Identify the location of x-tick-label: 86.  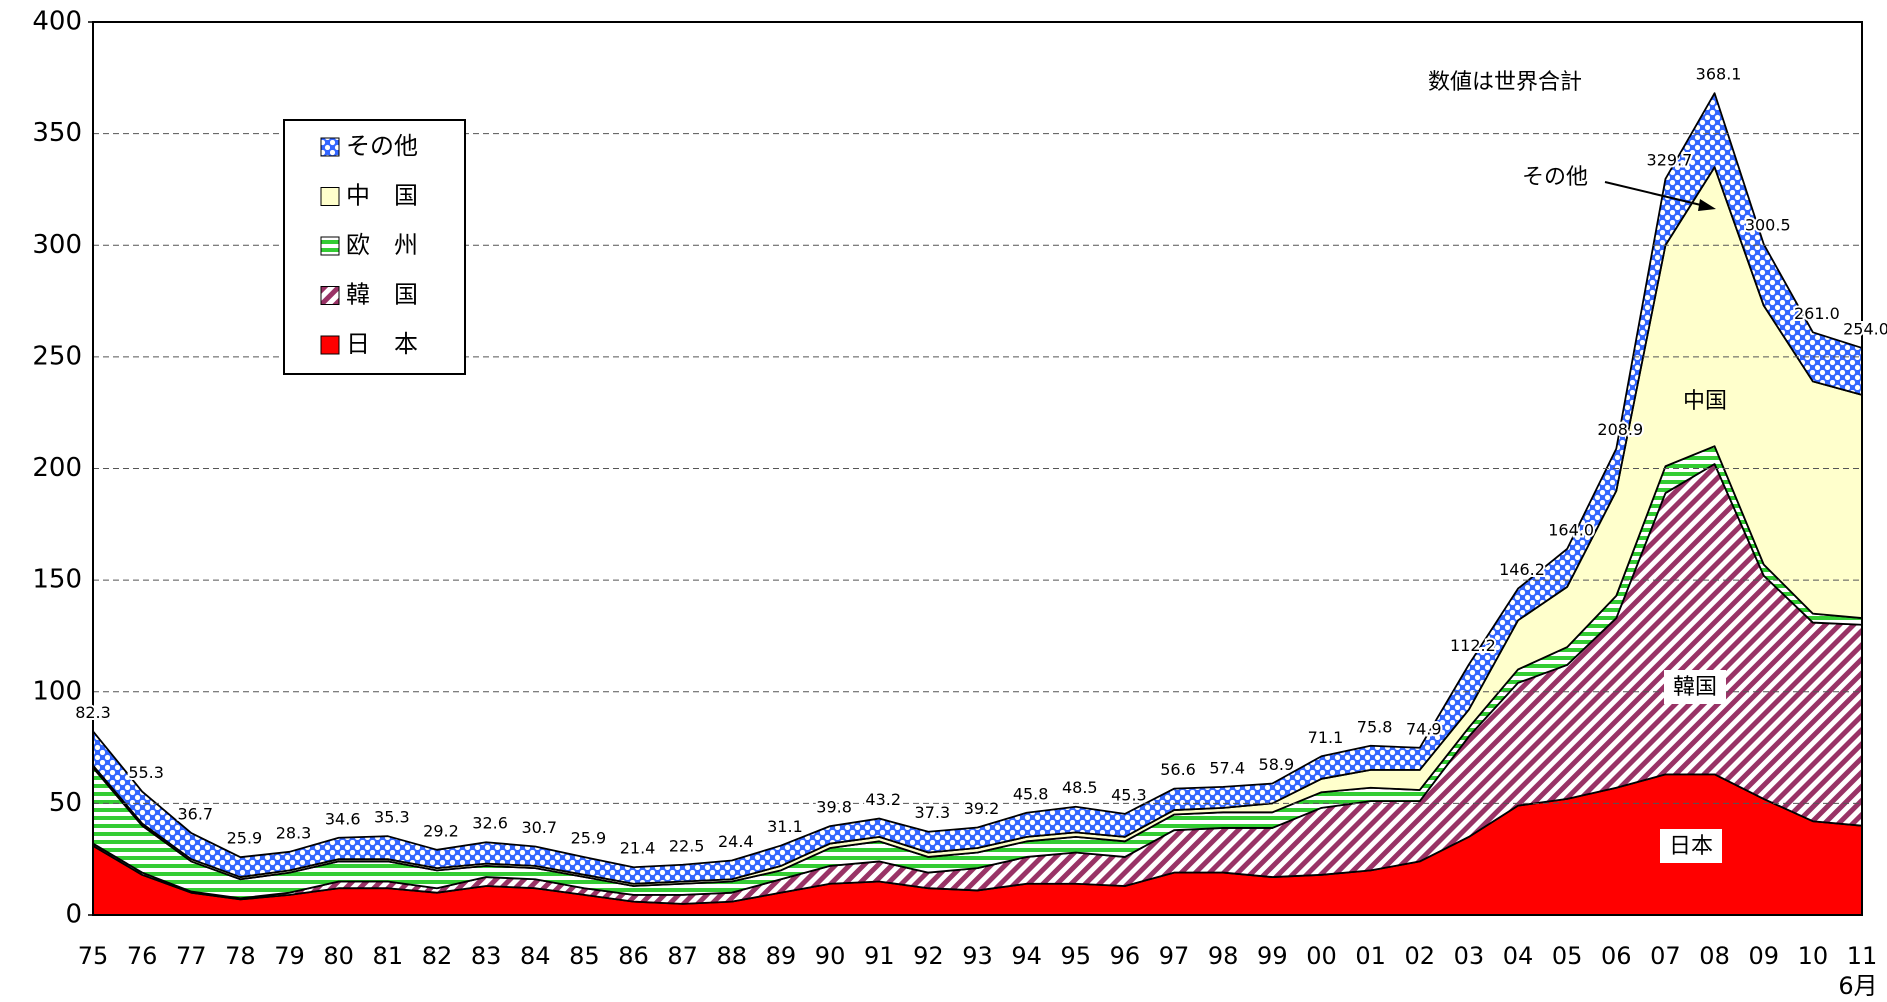
(633, 956).